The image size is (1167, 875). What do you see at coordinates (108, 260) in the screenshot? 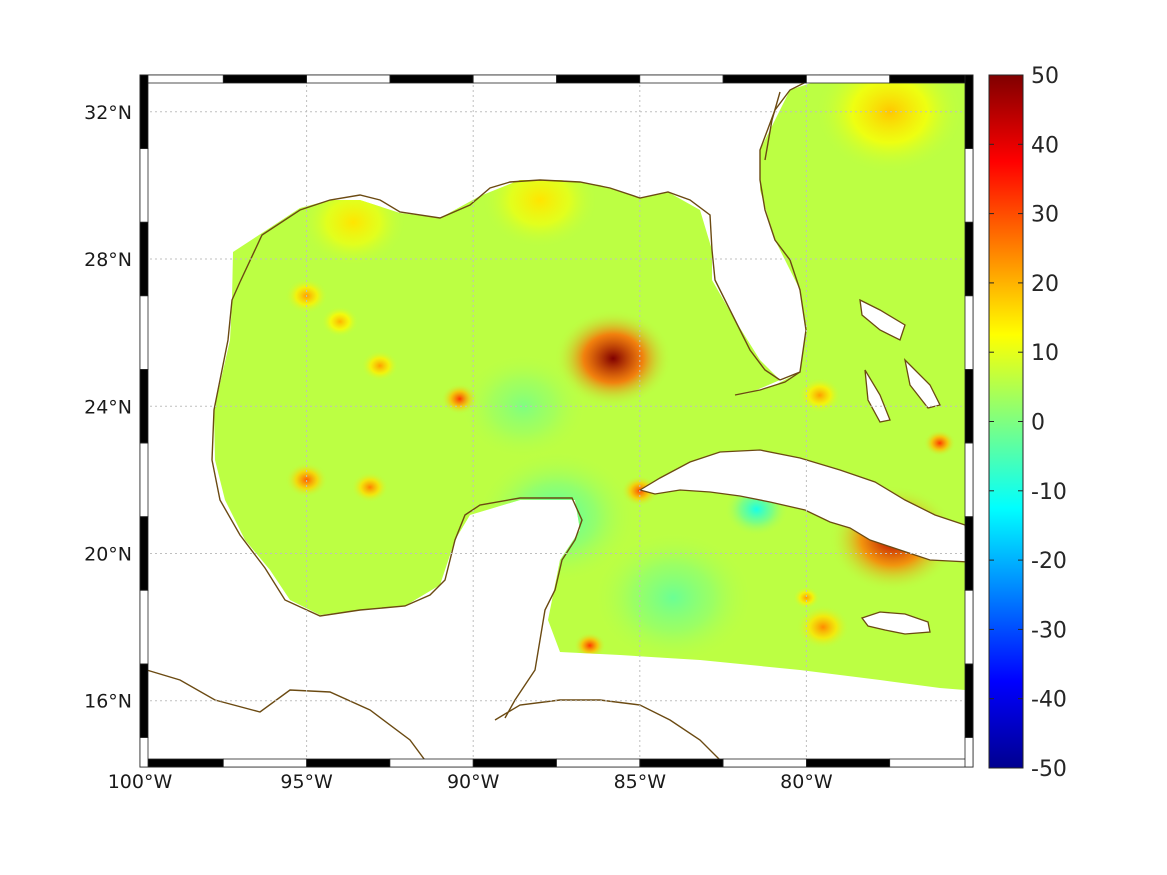
I see `y-tick-label: 28°N` at bounding box center [108, 260].